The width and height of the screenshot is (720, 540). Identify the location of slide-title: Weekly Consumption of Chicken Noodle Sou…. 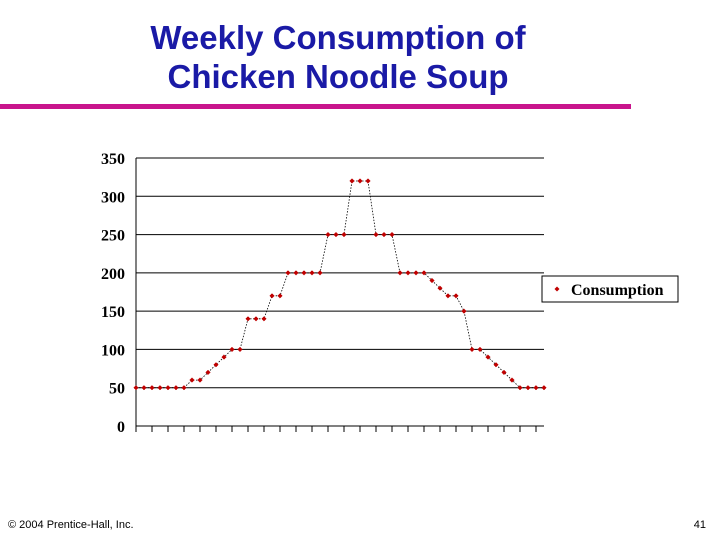
(338, 57).